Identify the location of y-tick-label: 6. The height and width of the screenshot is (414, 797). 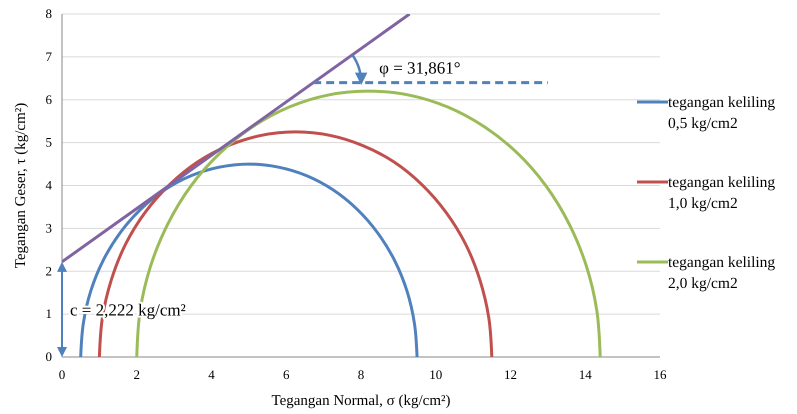
(49, 99).